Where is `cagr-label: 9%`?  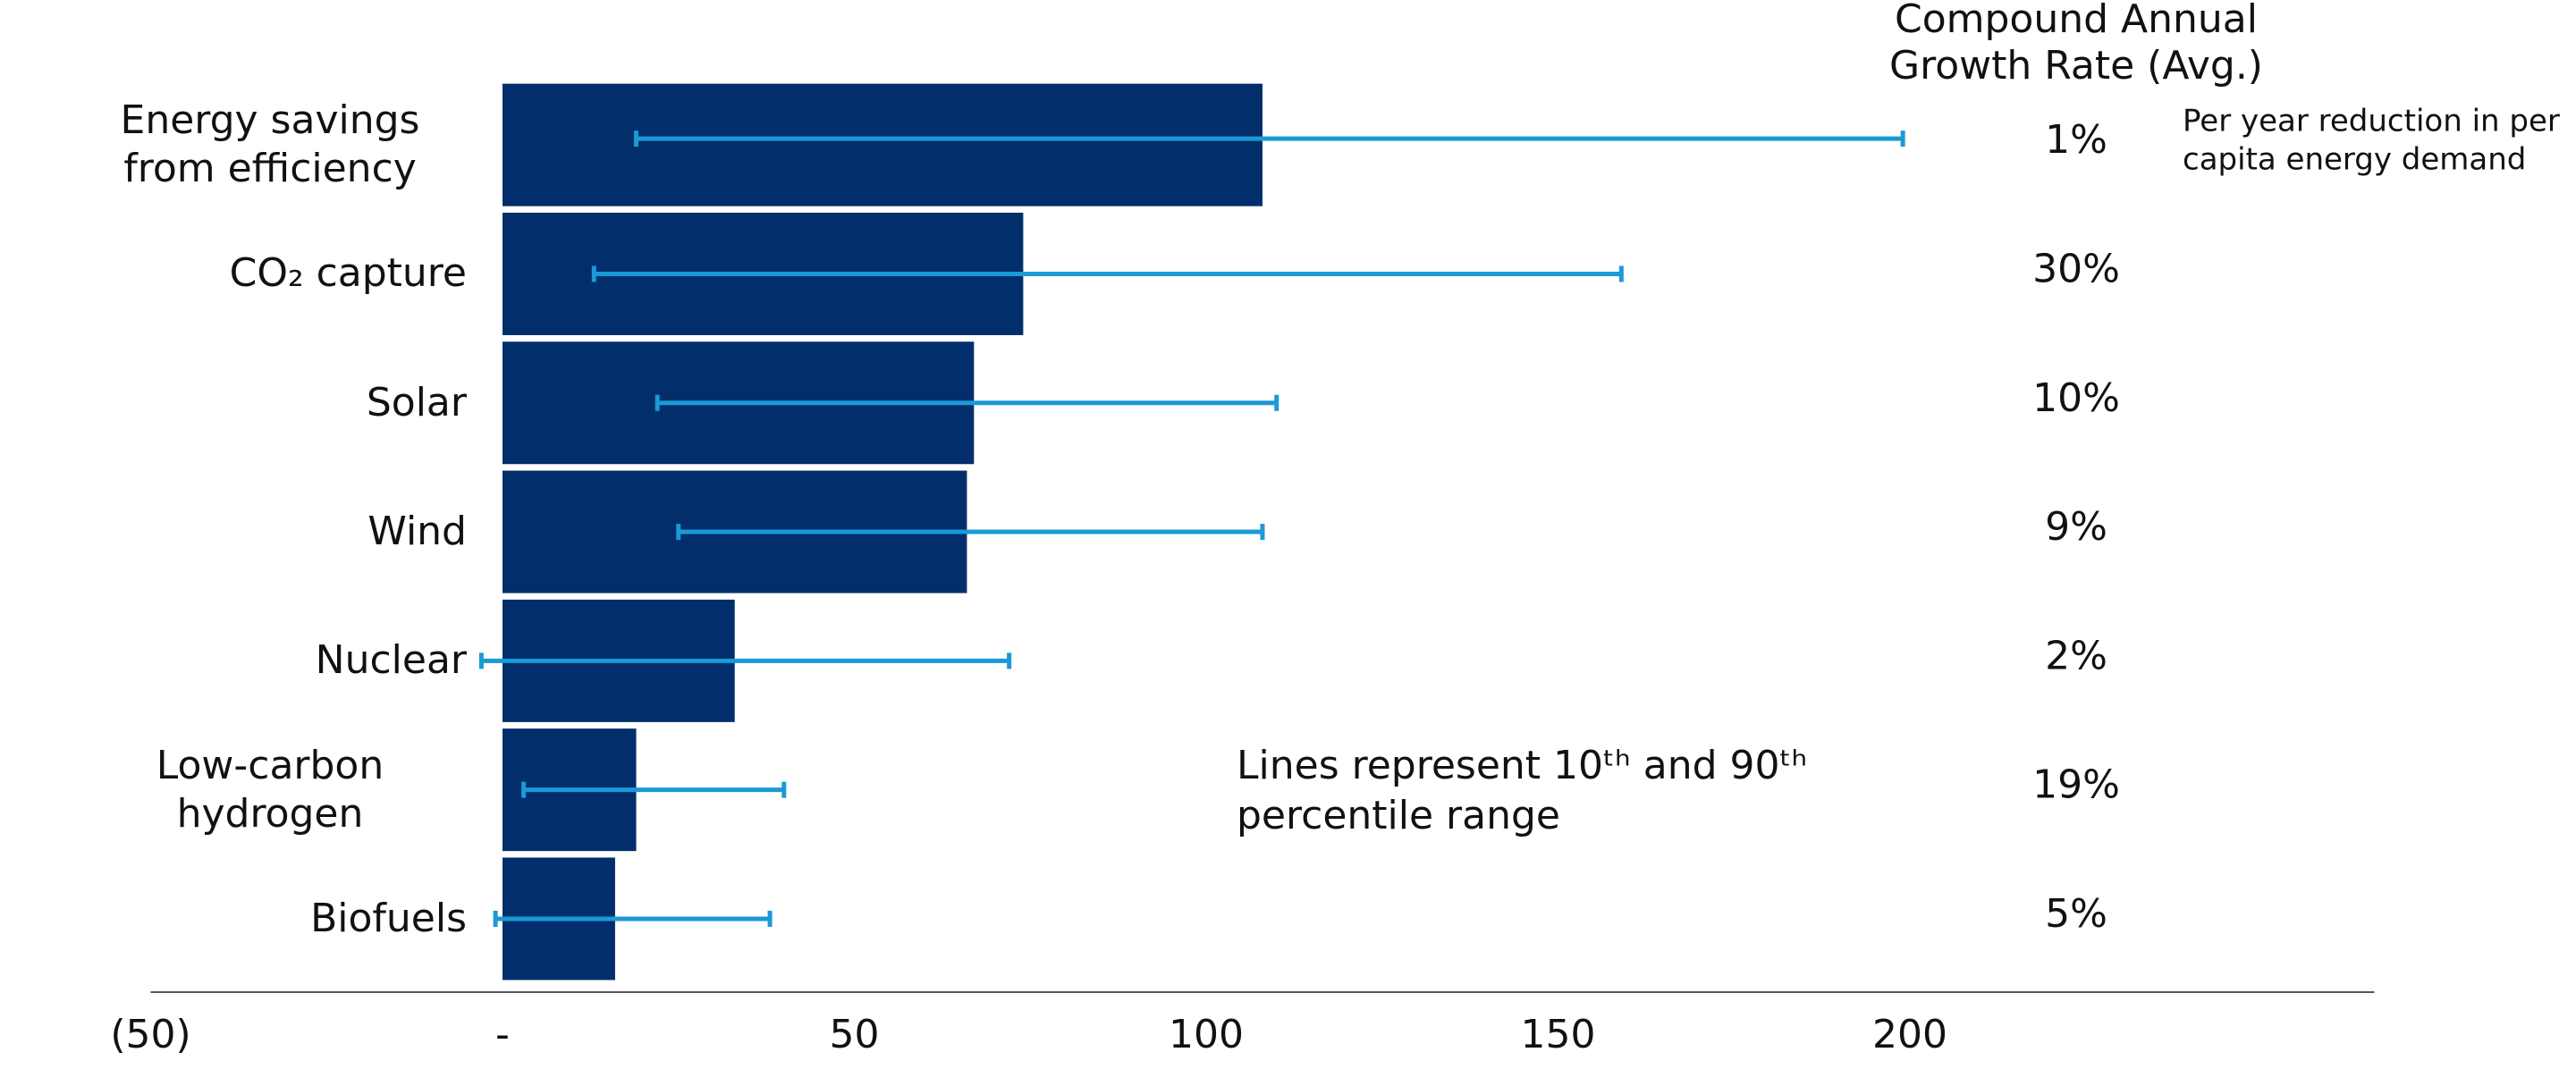
cagr-label: 9% is located at coordinates (2076, 527).